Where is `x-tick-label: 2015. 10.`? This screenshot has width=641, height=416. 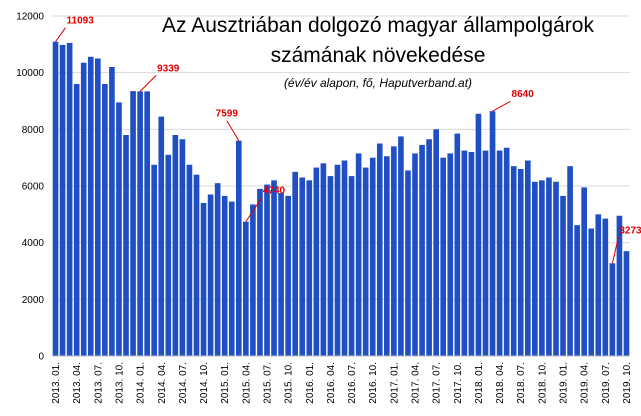
x-tick-label: 2015. 10. is located at coordinates (289, 383).